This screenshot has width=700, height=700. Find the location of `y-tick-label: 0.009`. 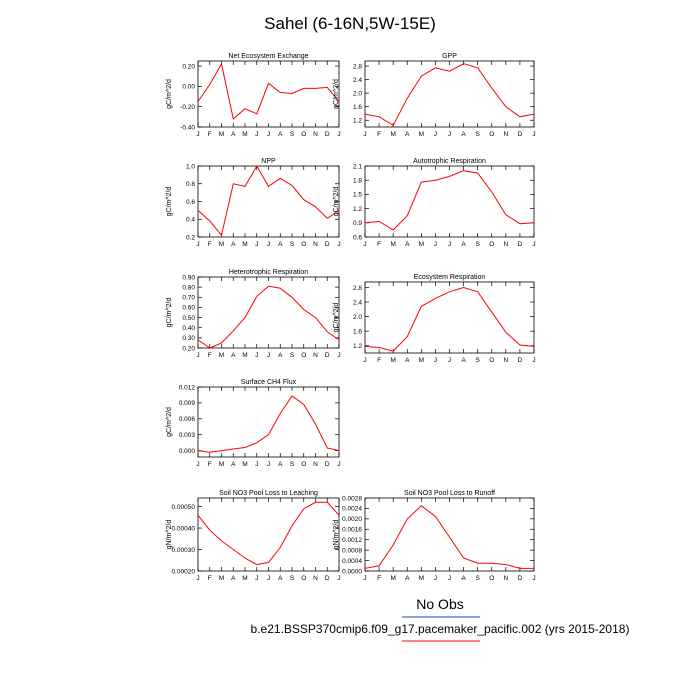

y-tick-label: 0.009 is located at coordinates (187, 403).